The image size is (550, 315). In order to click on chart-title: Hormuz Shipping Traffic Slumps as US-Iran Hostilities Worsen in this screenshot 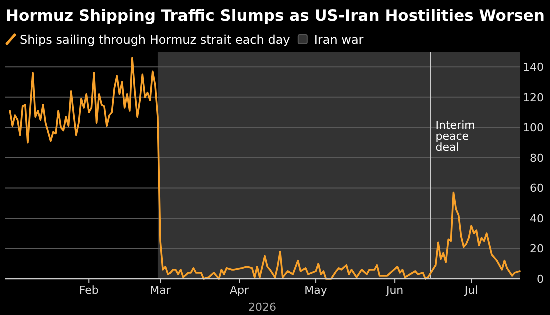, I will do `click(275, 16)`.